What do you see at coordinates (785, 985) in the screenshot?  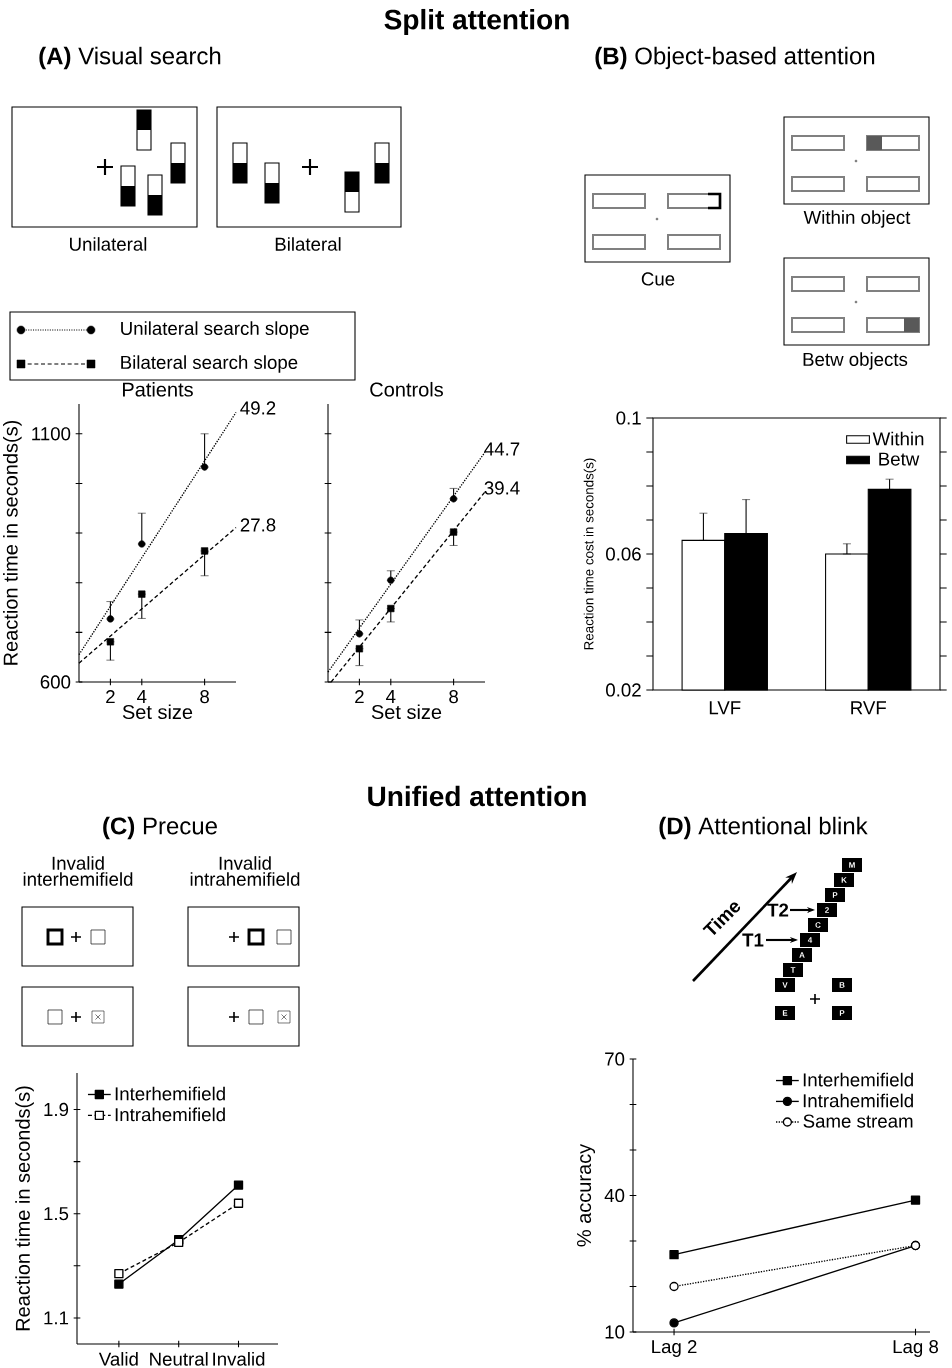 I see `text: V` at bounding box center [785, 985].